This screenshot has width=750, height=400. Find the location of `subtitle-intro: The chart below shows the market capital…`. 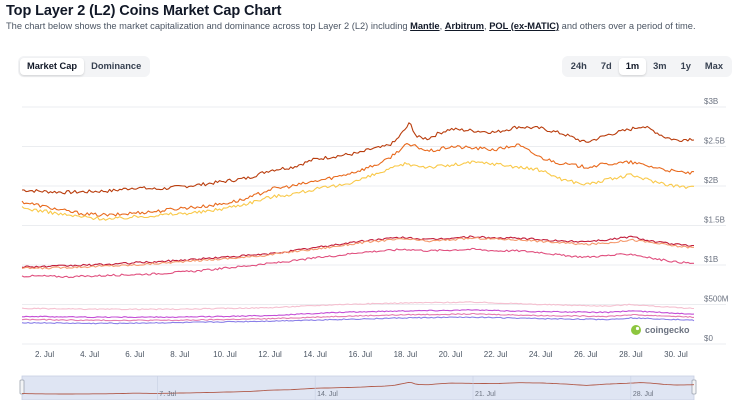

subtitle-intro: The chart below shows the market capital… is located at coordinates (208, 26).